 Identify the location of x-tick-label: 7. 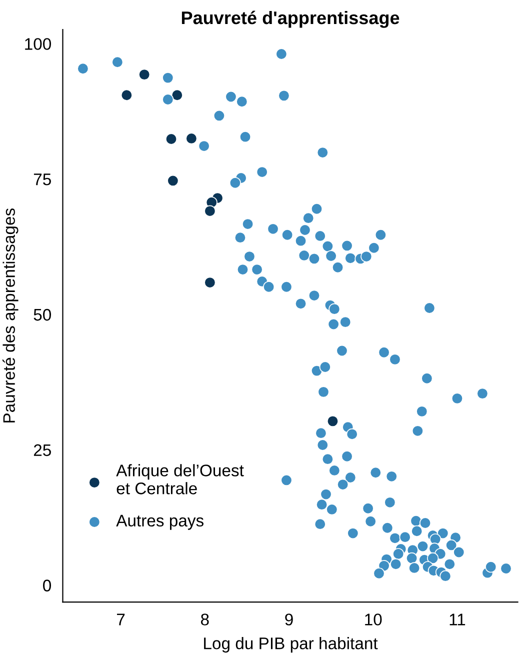
(121, 620).